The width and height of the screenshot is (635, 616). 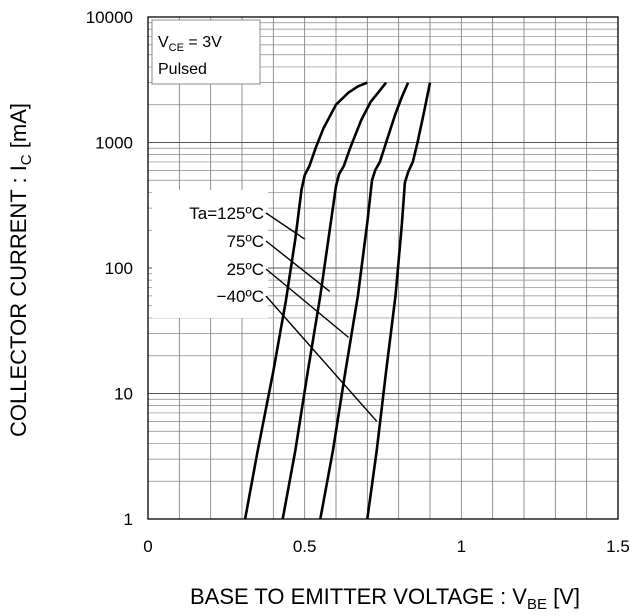 What do you see at coordinates (114, 143) in the screenshot?
I see `y-tick-label: 1000` at bounding box center [114, 143].